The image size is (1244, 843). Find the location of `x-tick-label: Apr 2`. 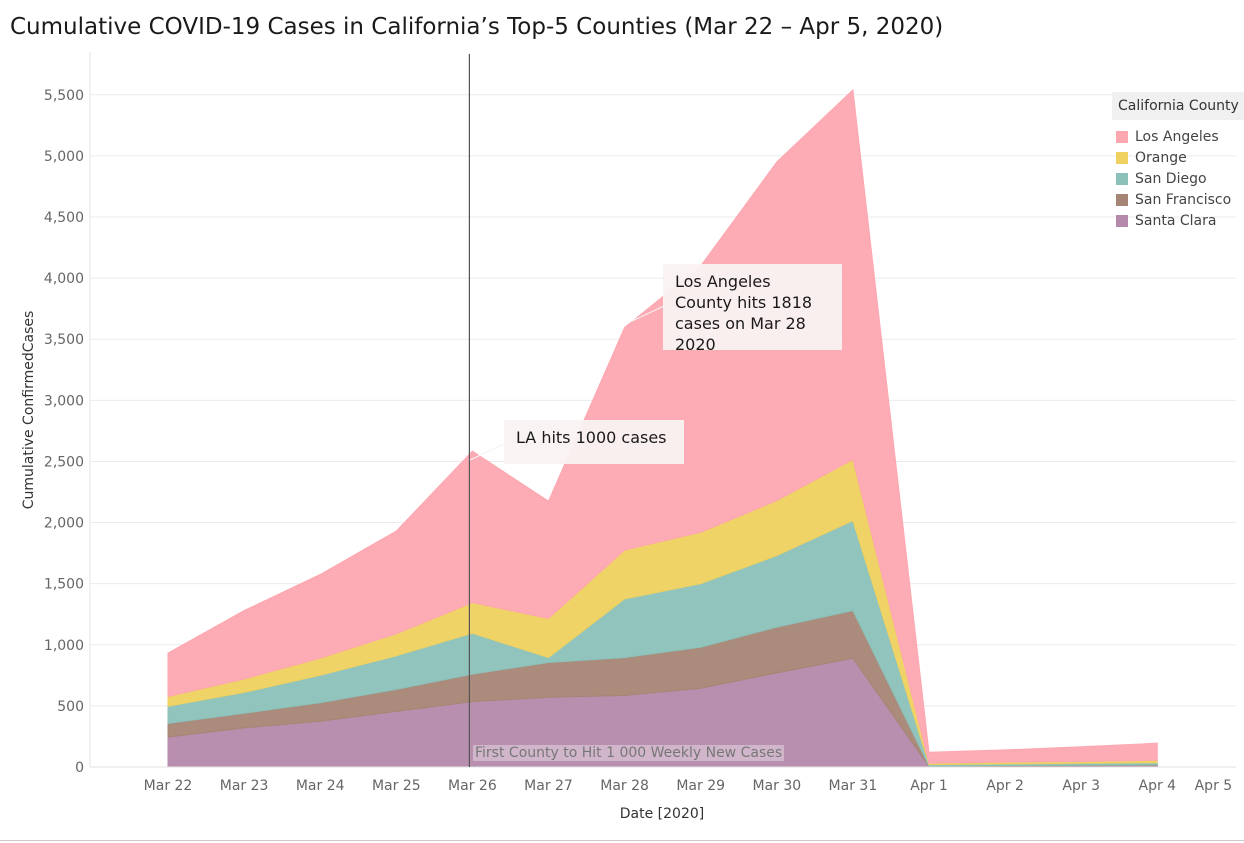

x-tick-label: Apr 2 is located at coordinates (1005, 786).